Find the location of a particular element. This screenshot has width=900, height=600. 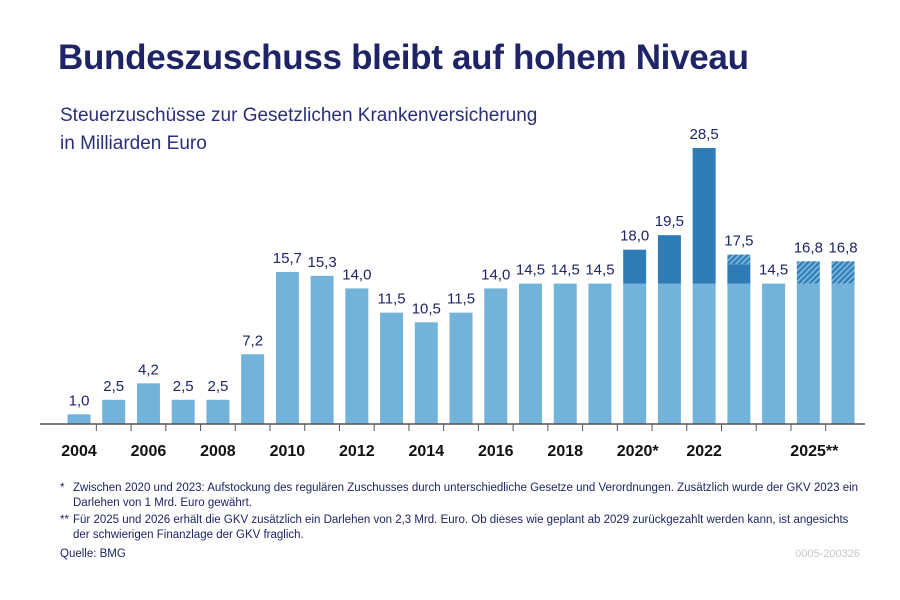

bar-increase-2022 is located at coordinates (704, 216).